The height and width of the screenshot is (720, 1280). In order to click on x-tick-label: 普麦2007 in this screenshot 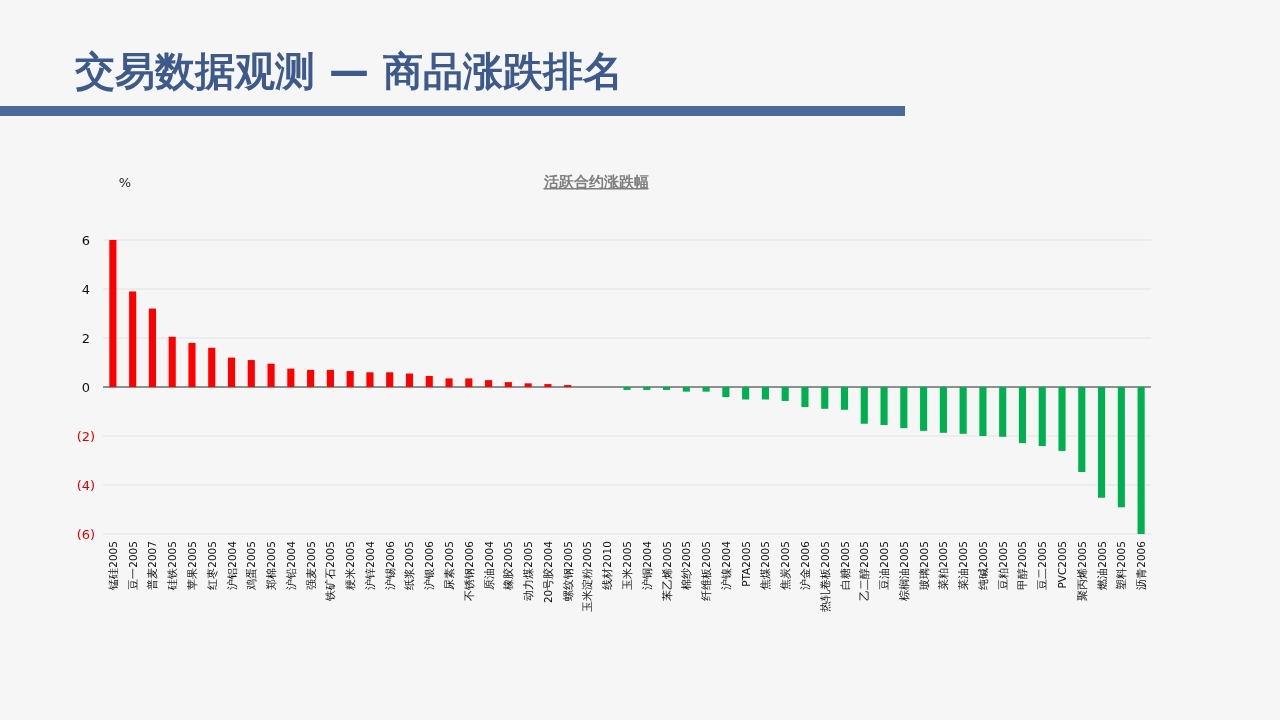, I will do `click(152, 565)`.